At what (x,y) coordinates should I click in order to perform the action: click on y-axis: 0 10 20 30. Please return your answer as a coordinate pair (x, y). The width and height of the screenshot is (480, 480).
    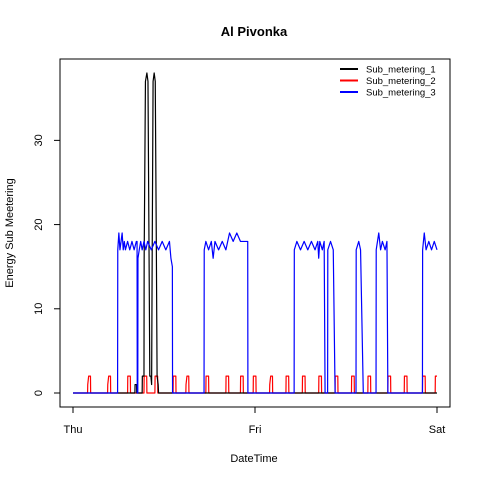
    Looking at the image, I should click on (47, 265).